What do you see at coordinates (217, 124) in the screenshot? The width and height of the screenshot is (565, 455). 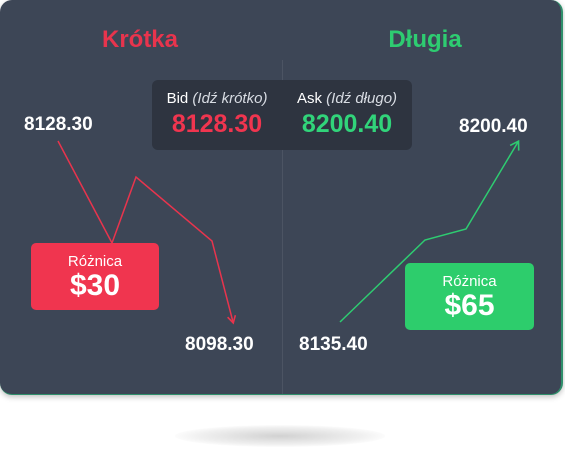 I see `bid-price: 8128.30` at bounding box center [217, 124].